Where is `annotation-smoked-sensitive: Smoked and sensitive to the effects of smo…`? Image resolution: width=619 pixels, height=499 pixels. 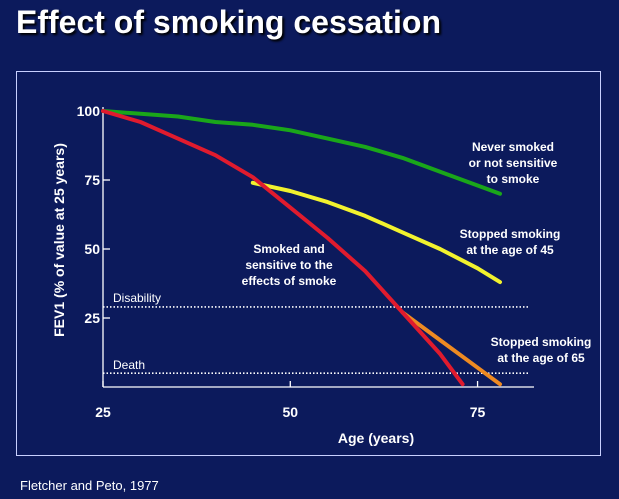
annotation-smoked-sensitive: Smoked and sensitive to the effects of smo… is located at coordinates (289, 265).